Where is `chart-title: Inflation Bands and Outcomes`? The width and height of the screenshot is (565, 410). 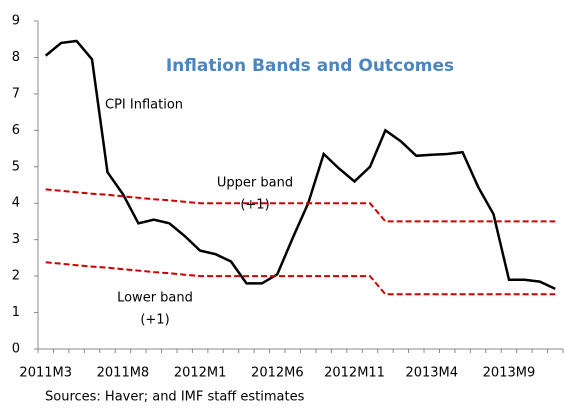 chart-title: Inflation Bands and Outcomes is located at coordinates (310, 66).